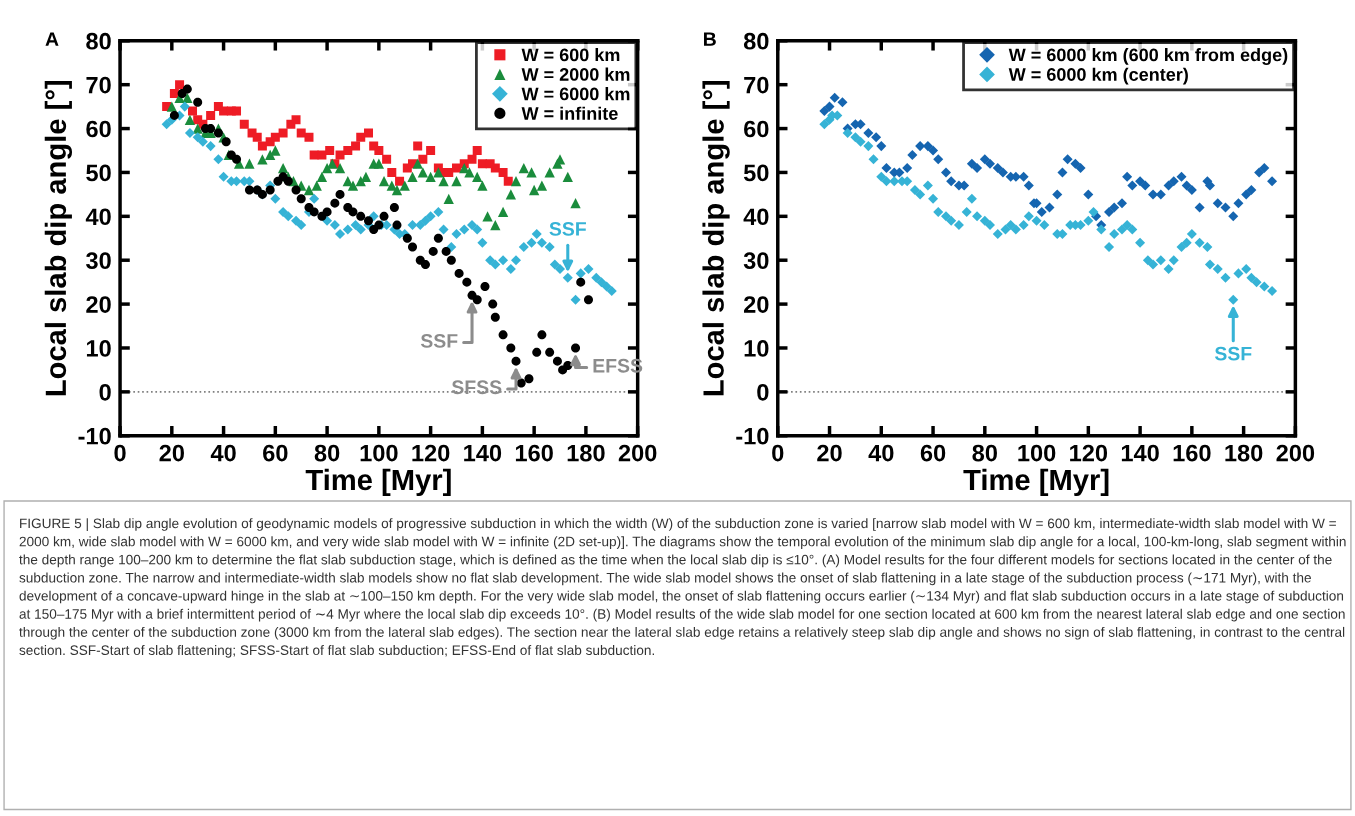 This screenshot has height=816, width=1355. I want to click on legend-label: W = 6000 km (600 km from edge), so click(1148, 56).